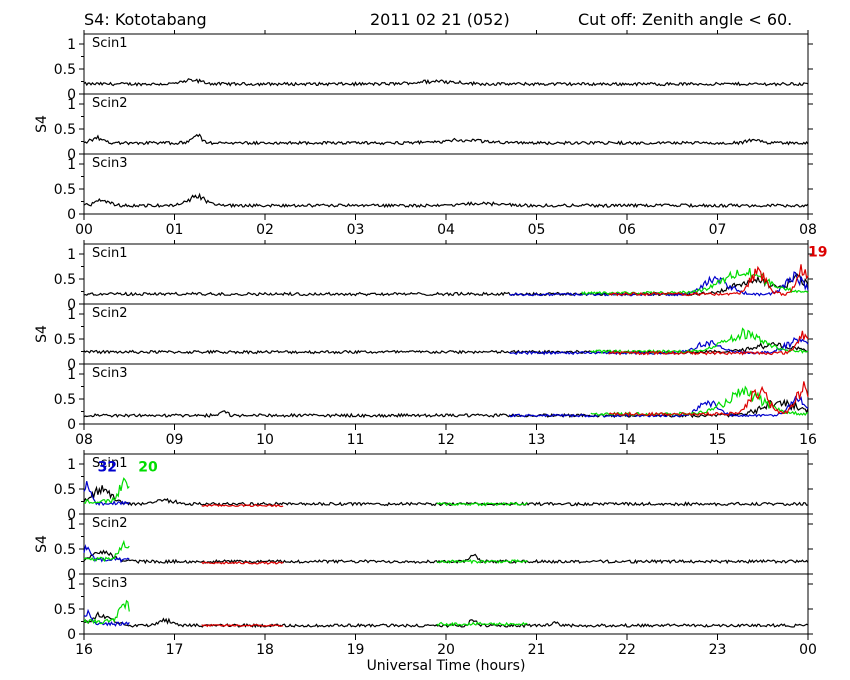  I want to click on xtick-label-g1-6: 14, so click(627, 440).